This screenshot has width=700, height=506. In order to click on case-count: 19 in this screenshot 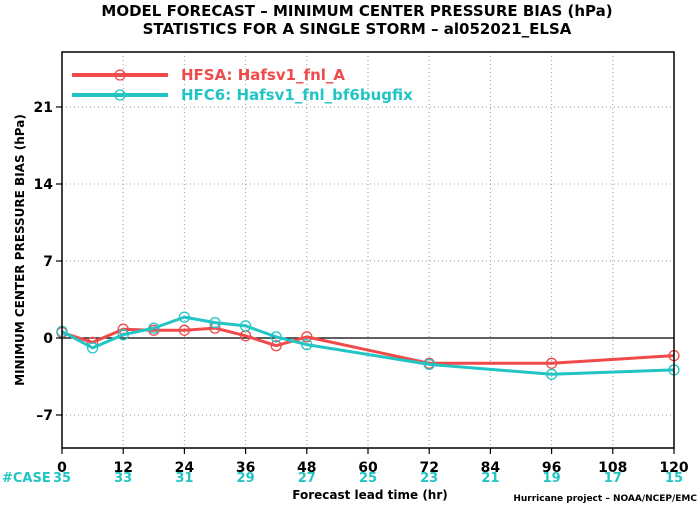, I will do `click(552, 478)`.